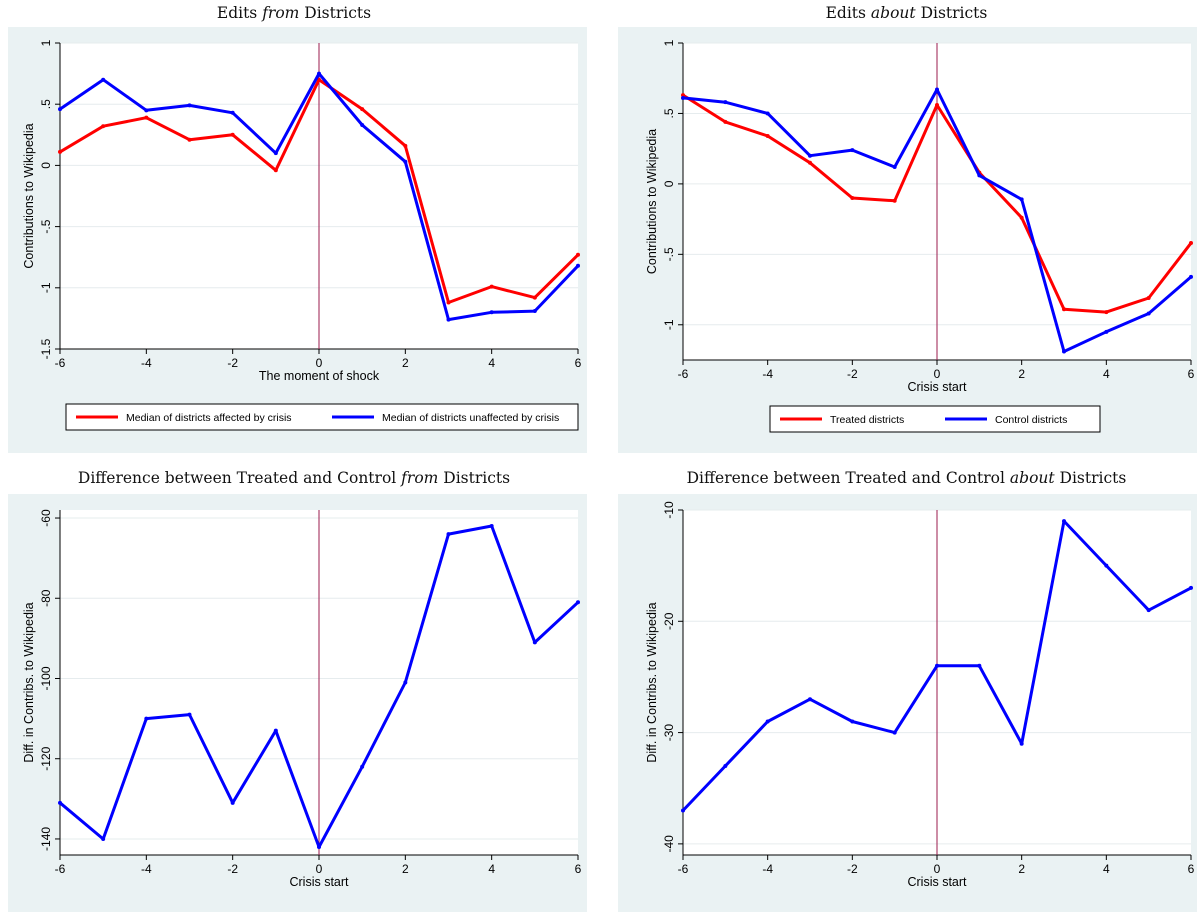  I want to click on chart-title: Edits from Districts, so click(294, 13).